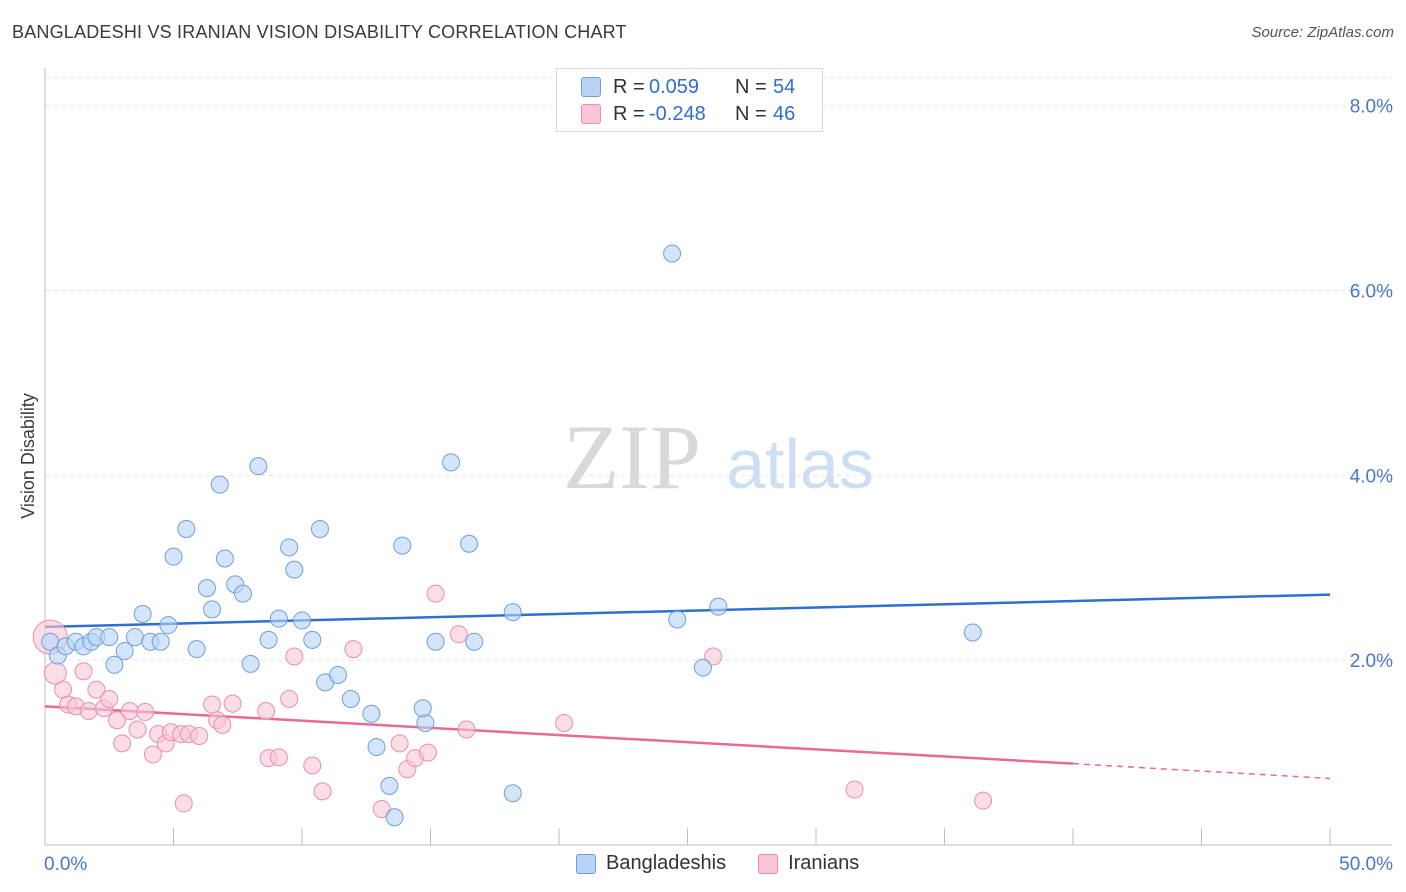 This screenshot has width=1406, height=892. What do you see at coordinates (1201, 771) in the screenshot?
I see `trend-line-iranians-extension` at bounding box center [1201, 771].